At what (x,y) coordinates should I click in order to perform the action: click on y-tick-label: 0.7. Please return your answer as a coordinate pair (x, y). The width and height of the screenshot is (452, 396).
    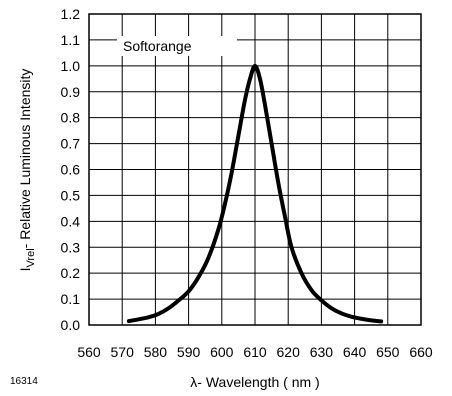
    Looking at the image, I should click on (71, 144).